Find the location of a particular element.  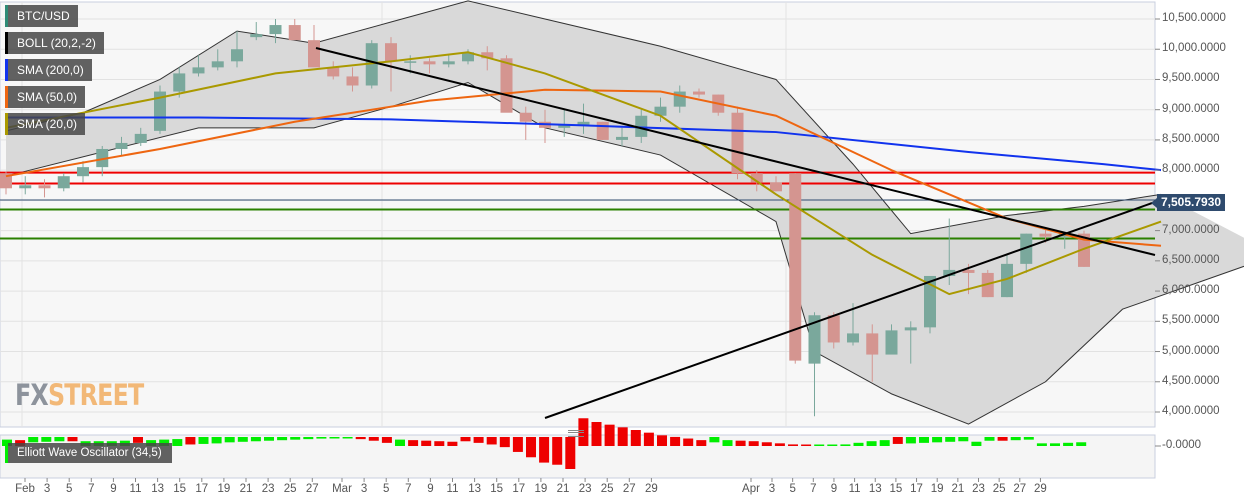

current-price-tag: 7,505.7930 is located at coordinates (1191, 202).